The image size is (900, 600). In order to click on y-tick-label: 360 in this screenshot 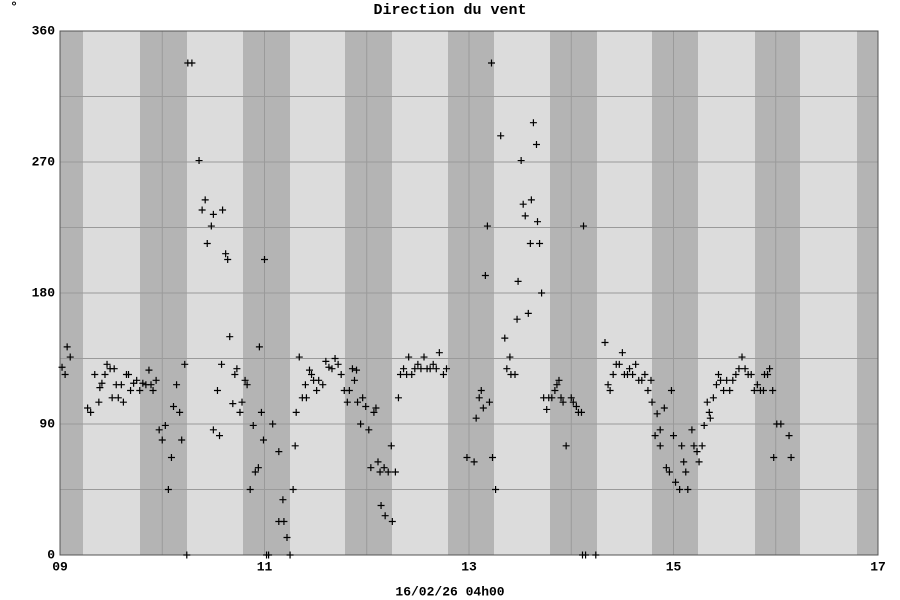, I will do `click(44, 30)`.